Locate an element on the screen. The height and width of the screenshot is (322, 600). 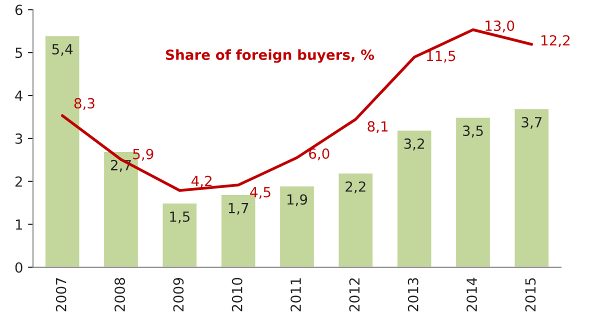
data-label: 11,5 is located at coordinates (441, 56).